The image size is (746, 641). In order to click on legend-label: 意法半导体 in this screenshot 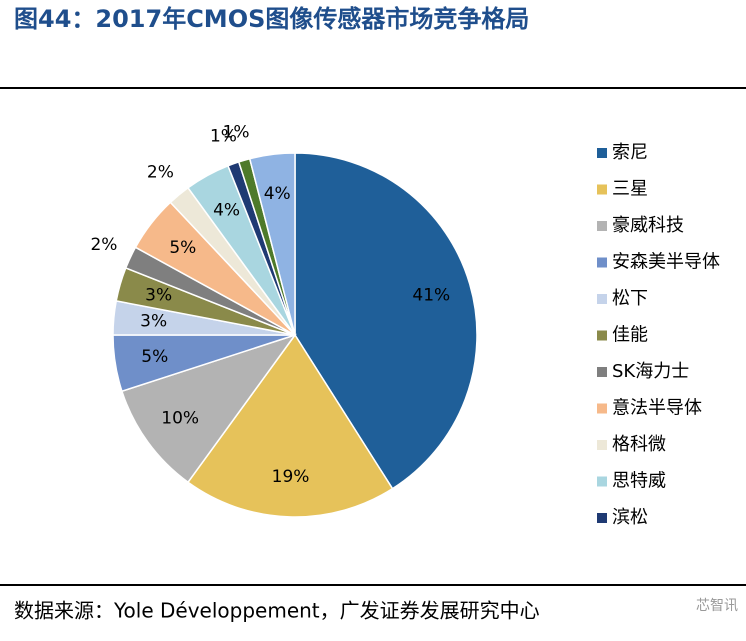, I will do `click(657, 408)`.